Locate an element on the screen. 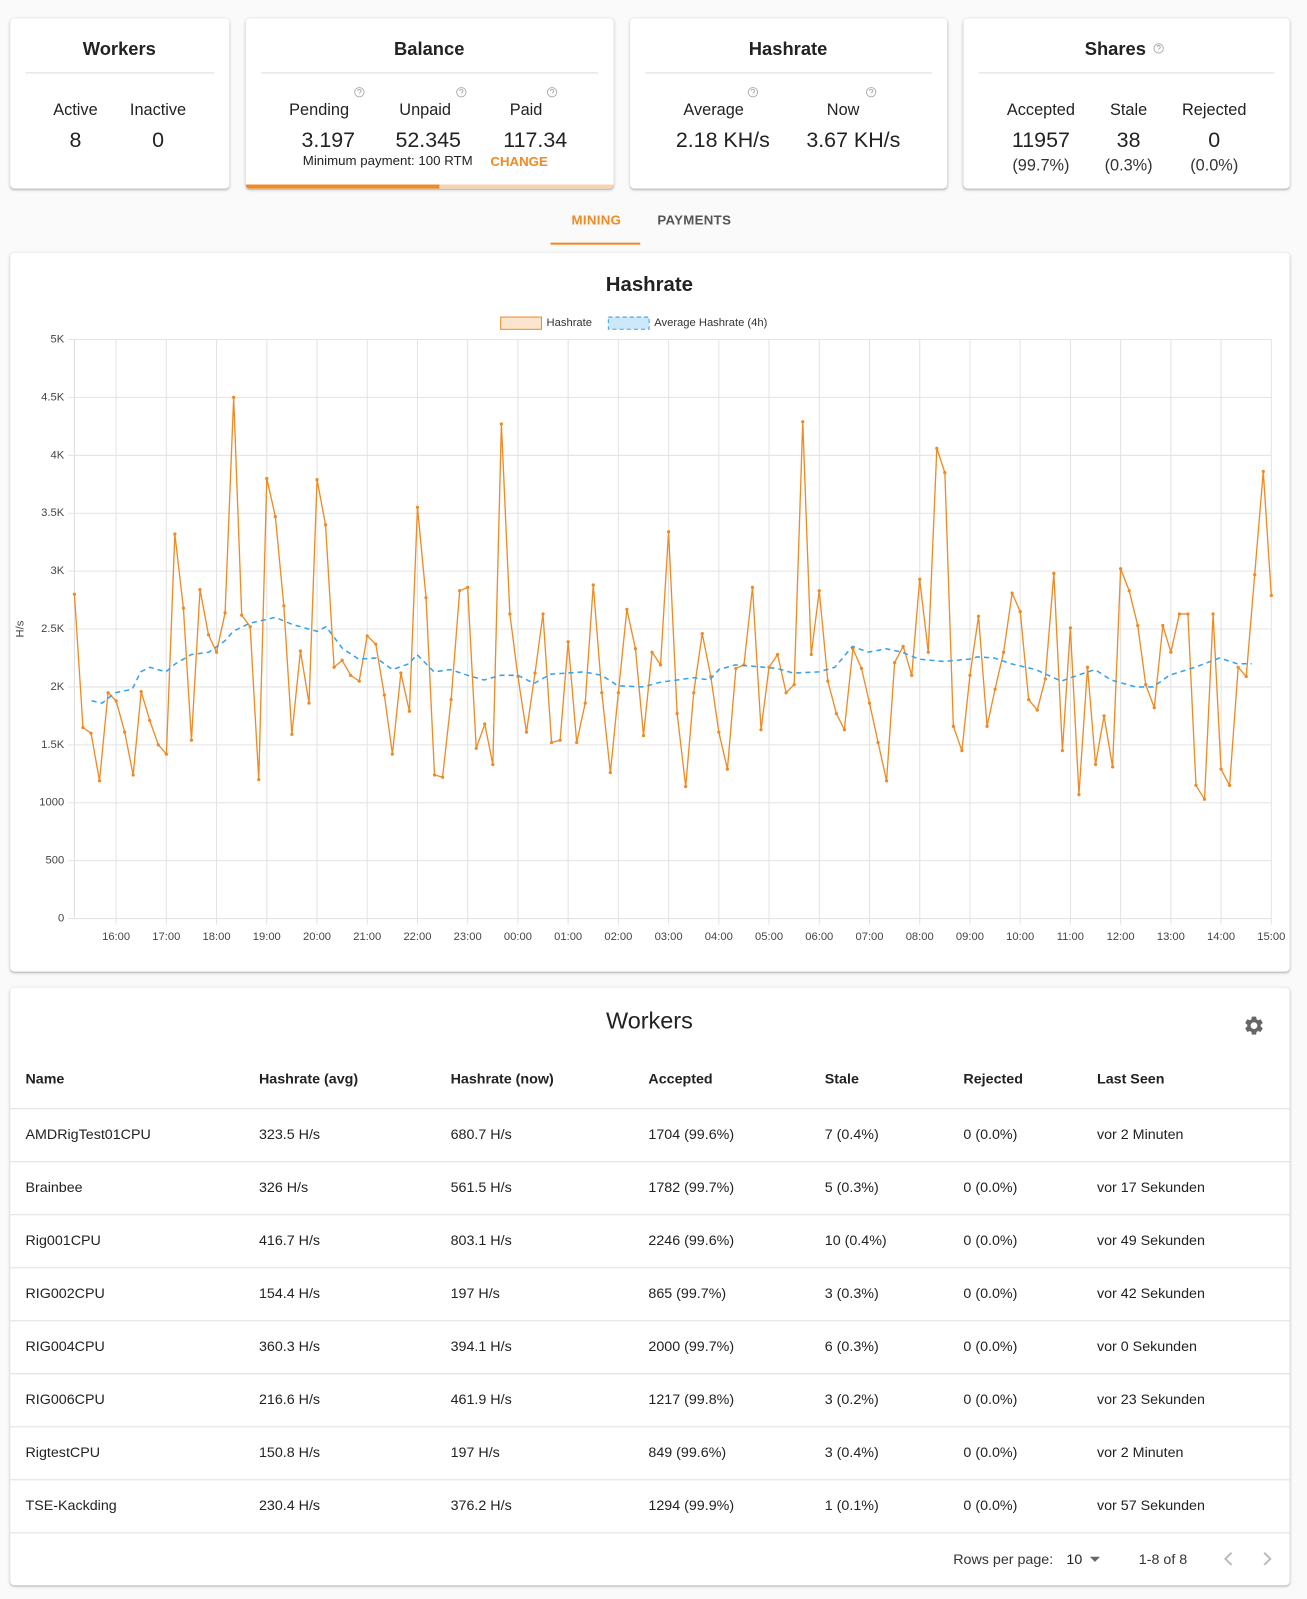 The height and width of the screenshot is (1599, 1307). table-cell: 1704 (99.6%) is located at coordinates (691, 1133).